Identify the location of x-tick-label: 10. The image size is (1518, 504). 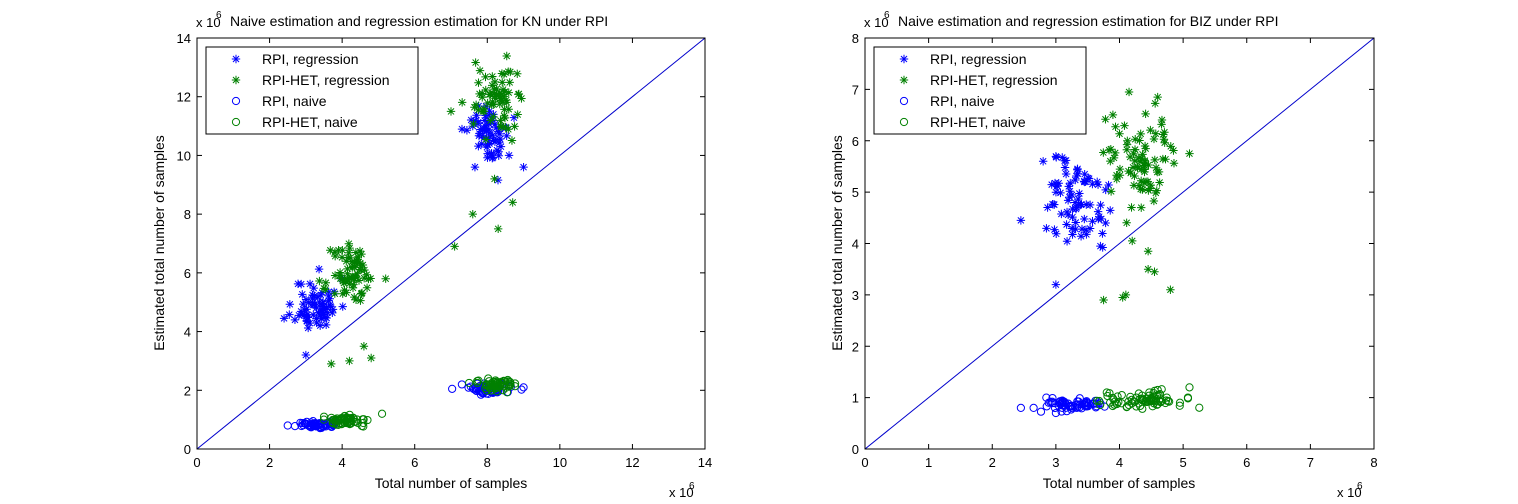
(560, 462).